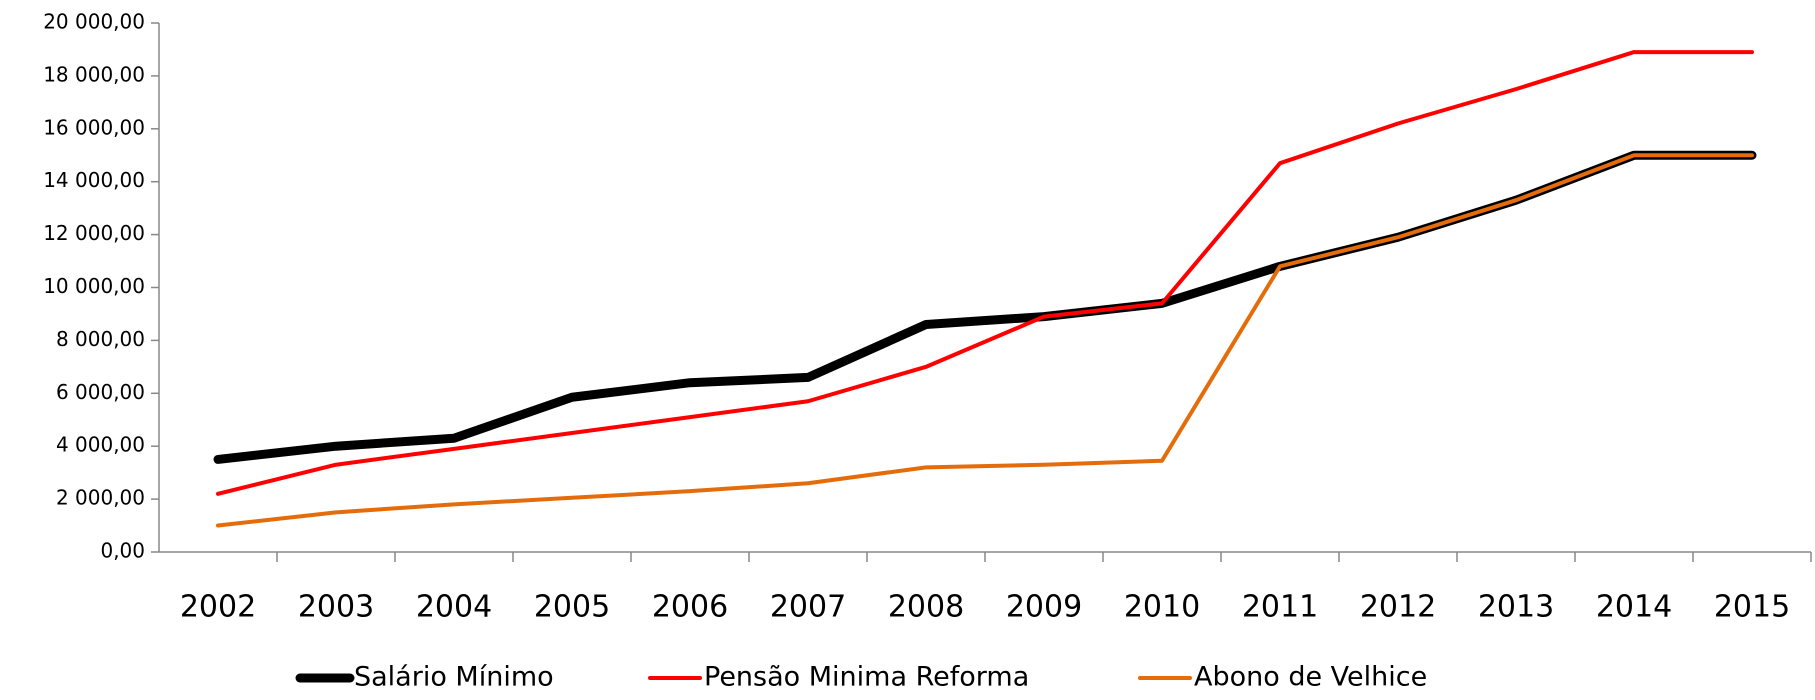  Describe the element at coordinates (866, 677) in the screenshot. I see `legend-label: Pensão Minima Reforma` at that location.